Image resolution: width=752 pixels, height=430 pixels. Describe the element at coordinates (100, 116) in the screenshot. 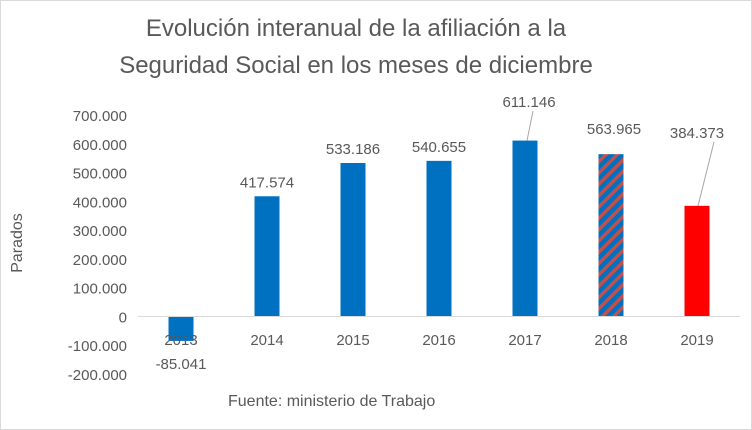

I see `y-tick-label: 700.000` at that location.